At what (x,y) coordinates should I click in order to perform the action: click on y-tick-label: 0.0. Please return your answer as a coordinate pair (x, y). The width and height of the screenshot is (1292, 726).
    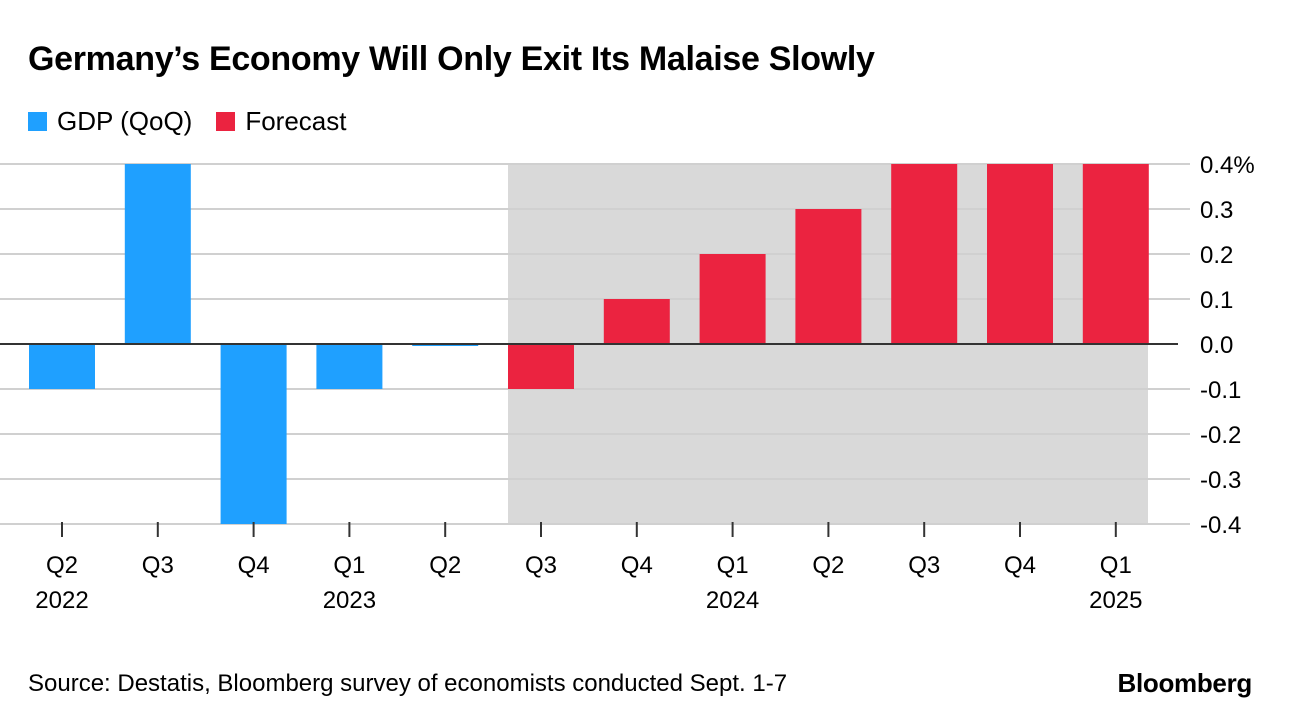
    Looking at the image, I should click on (1216, 345).